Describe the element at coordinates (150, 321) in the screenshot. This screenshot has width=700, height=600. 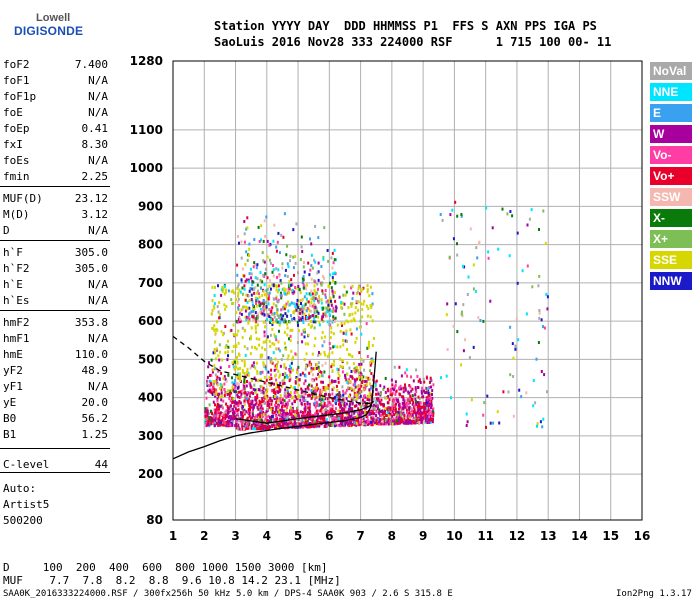
I see `y-tick-label: 600` at that location.